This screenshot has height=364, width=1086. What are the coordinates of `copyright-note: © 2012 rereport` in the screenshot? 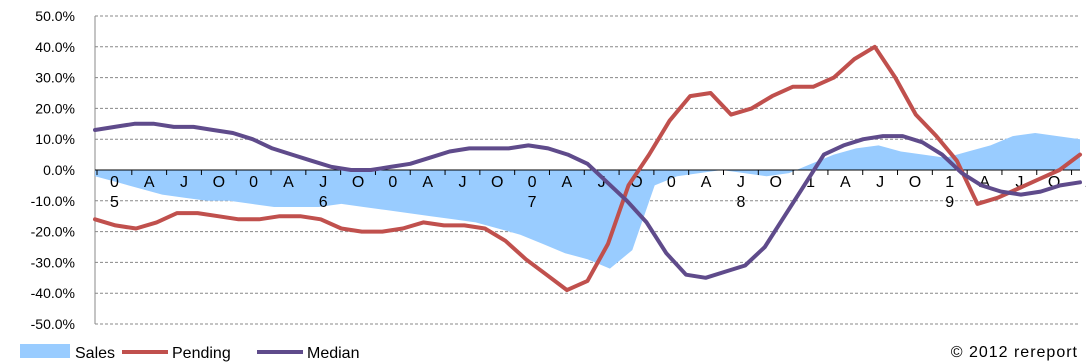 It's located at (1014, 352).